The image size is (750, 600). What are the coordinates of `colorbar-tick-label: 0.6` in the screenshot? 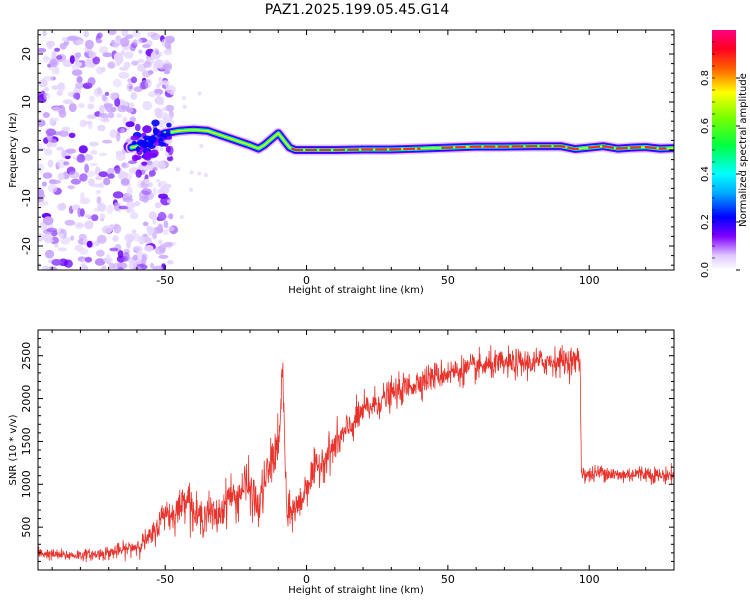 It's located at (705, 126).